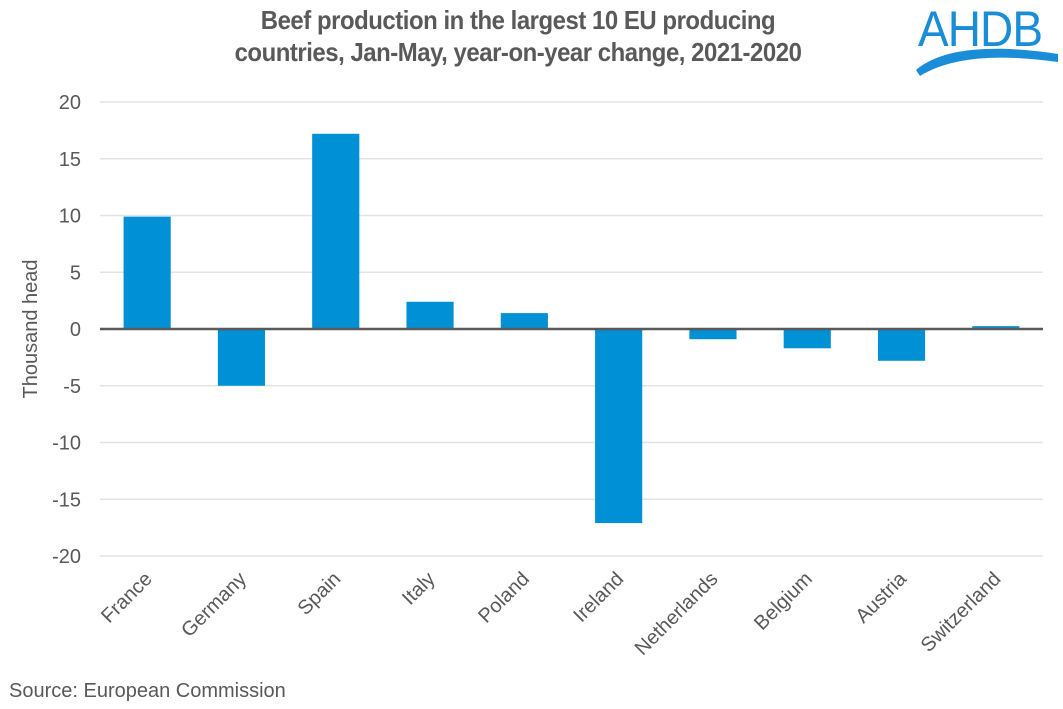 The height and width of the screenshot is (709, 1063). What do you see at coordinates (70, 160) in the screenshot?
I see `y-tick-label: 15` at bounding box center [70, 160].